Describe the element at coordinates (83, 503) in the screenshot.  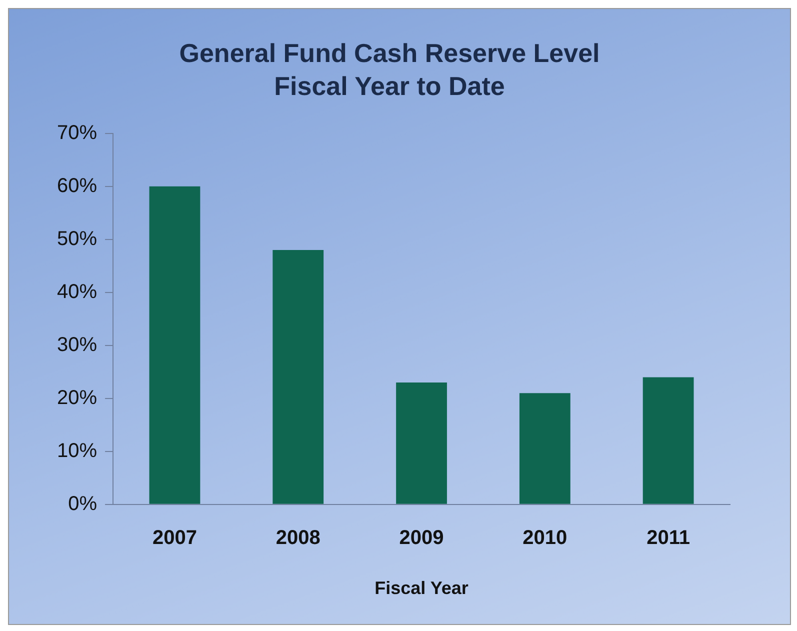
I see `y-tick-label: 0%` at that location.